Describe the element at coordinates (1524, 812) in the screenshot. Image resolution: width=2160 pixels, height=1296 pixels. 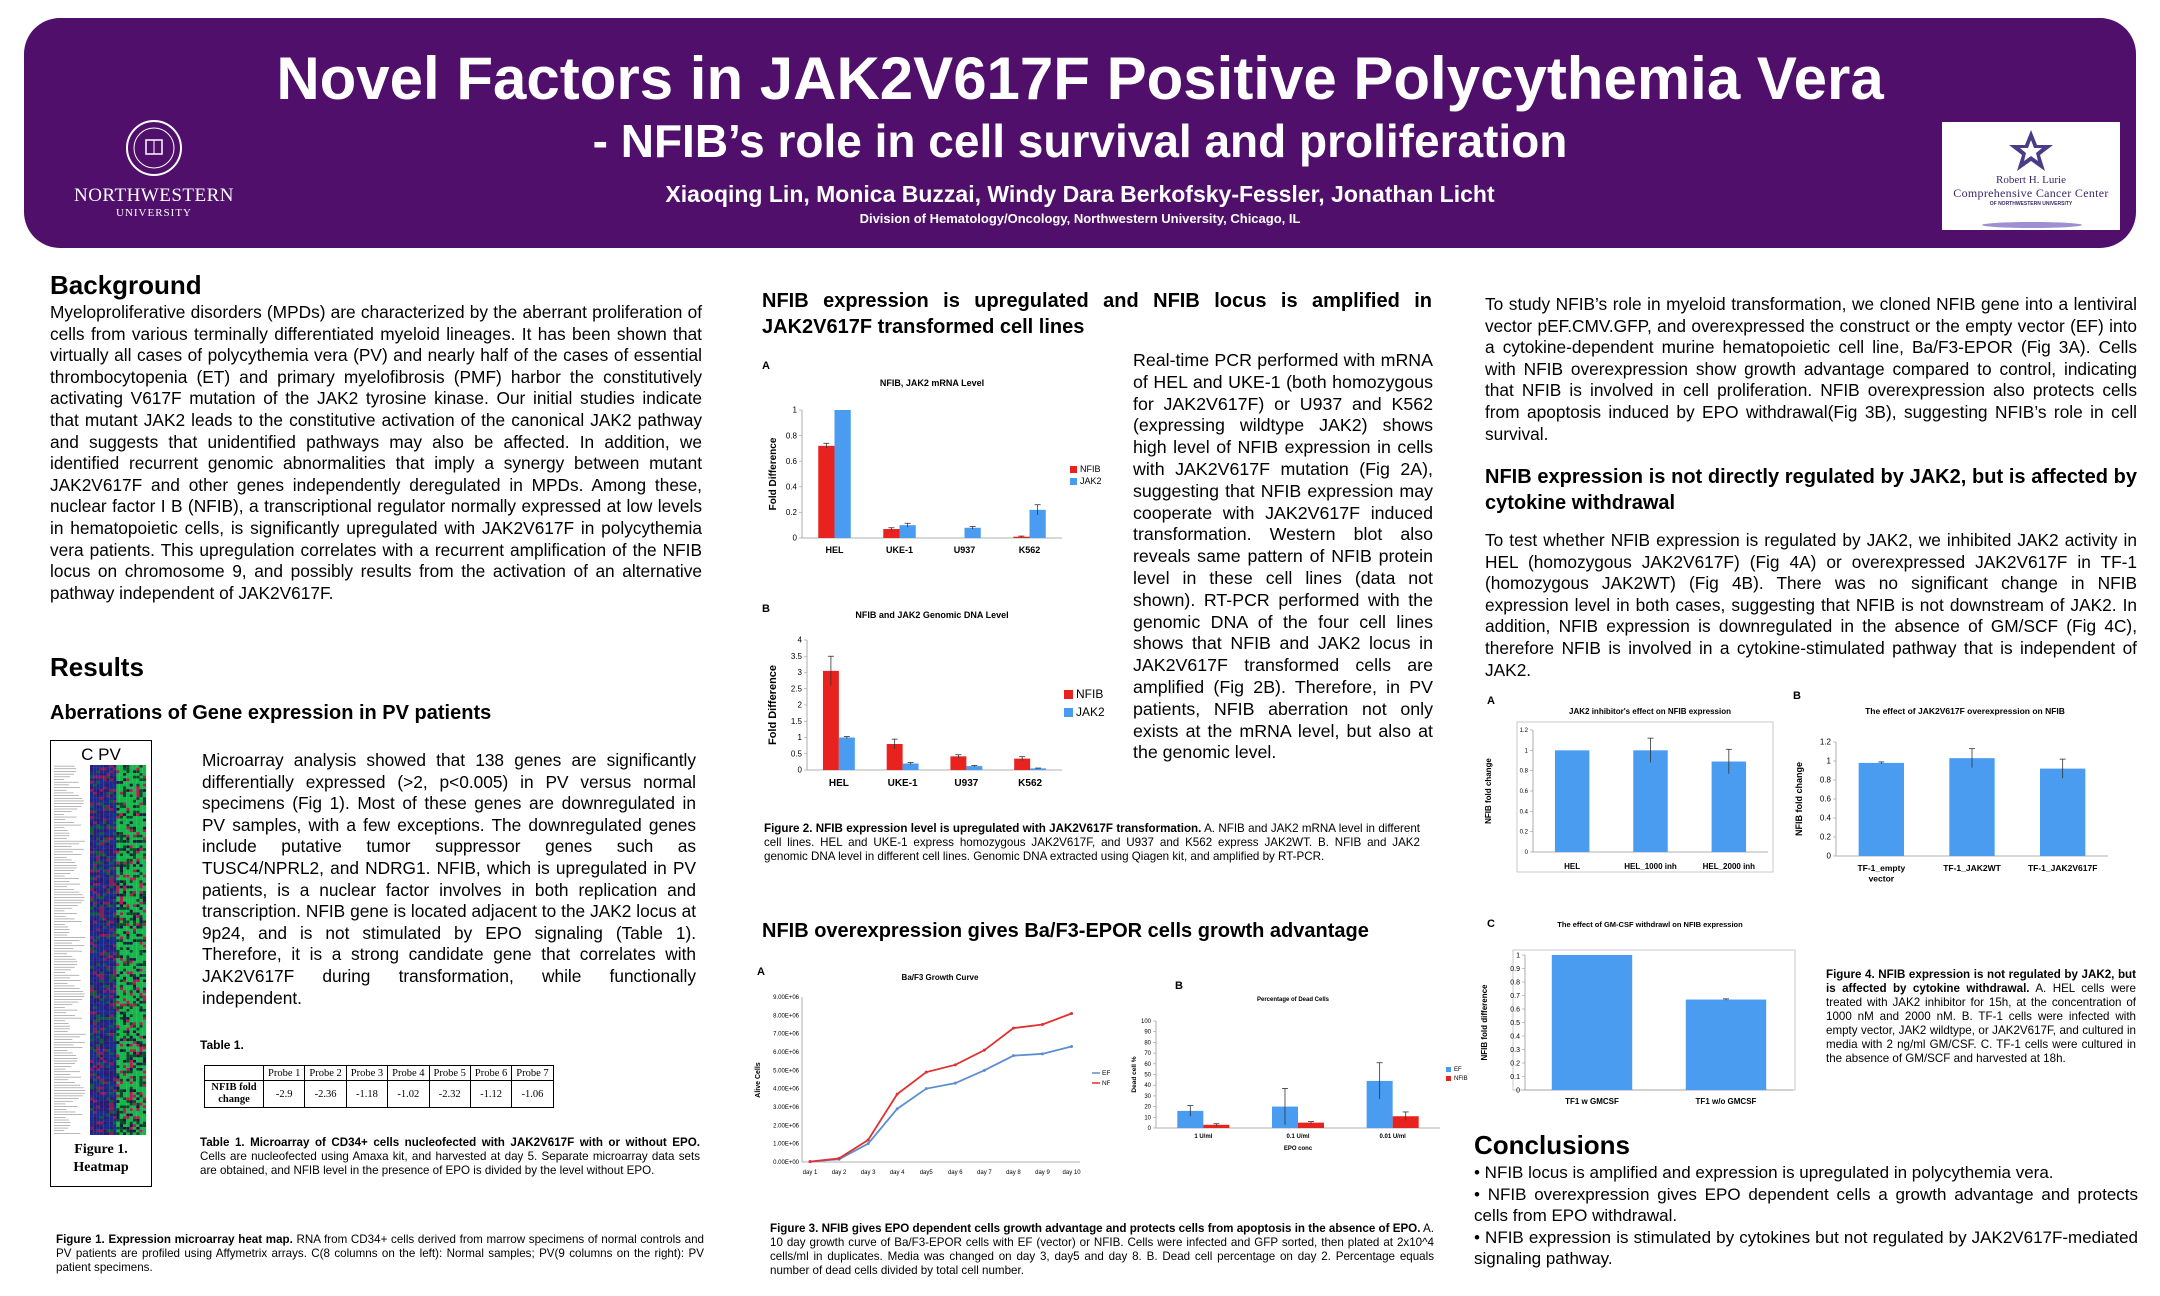
I see `y-tick-label: 0.4` at that location.